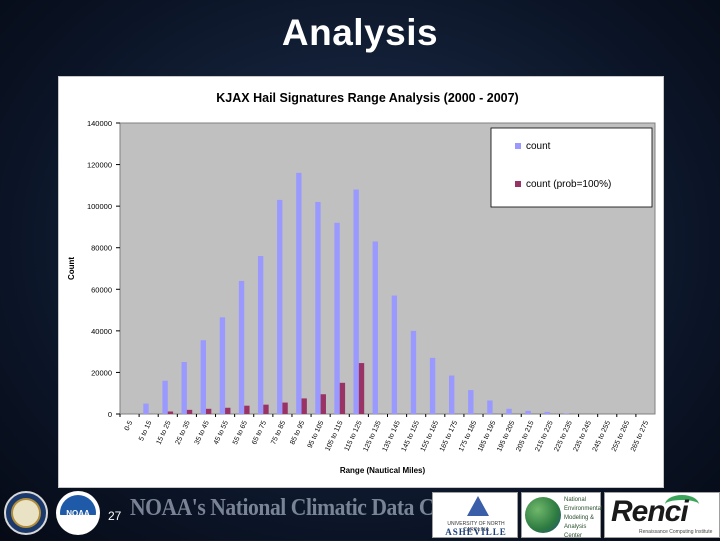  I want to click on y-tick-label: 140000, so click(99, 123).